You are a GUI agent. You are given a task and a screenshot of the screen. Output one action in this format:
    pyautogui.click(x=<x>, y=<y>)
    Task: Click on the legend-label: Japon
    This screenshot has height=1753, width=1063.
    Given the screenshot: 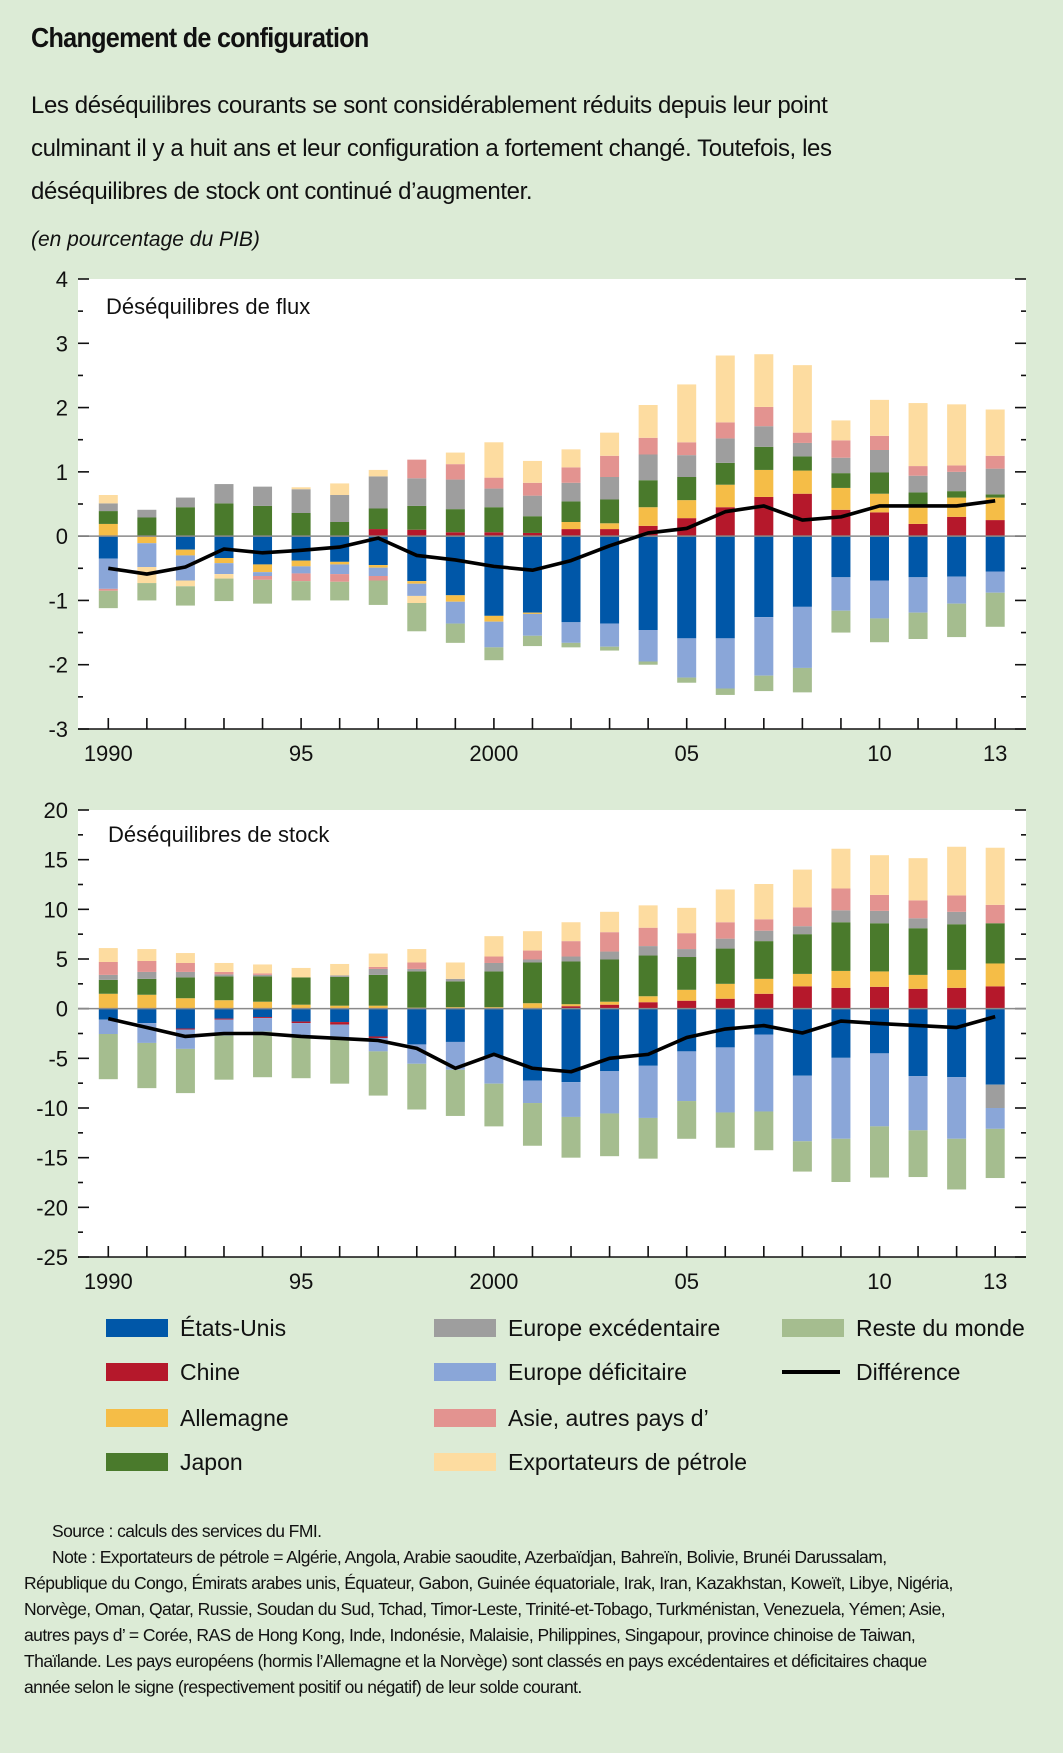 What is the action you would take?
    pyautogui.click(x=211, y=1461)
    